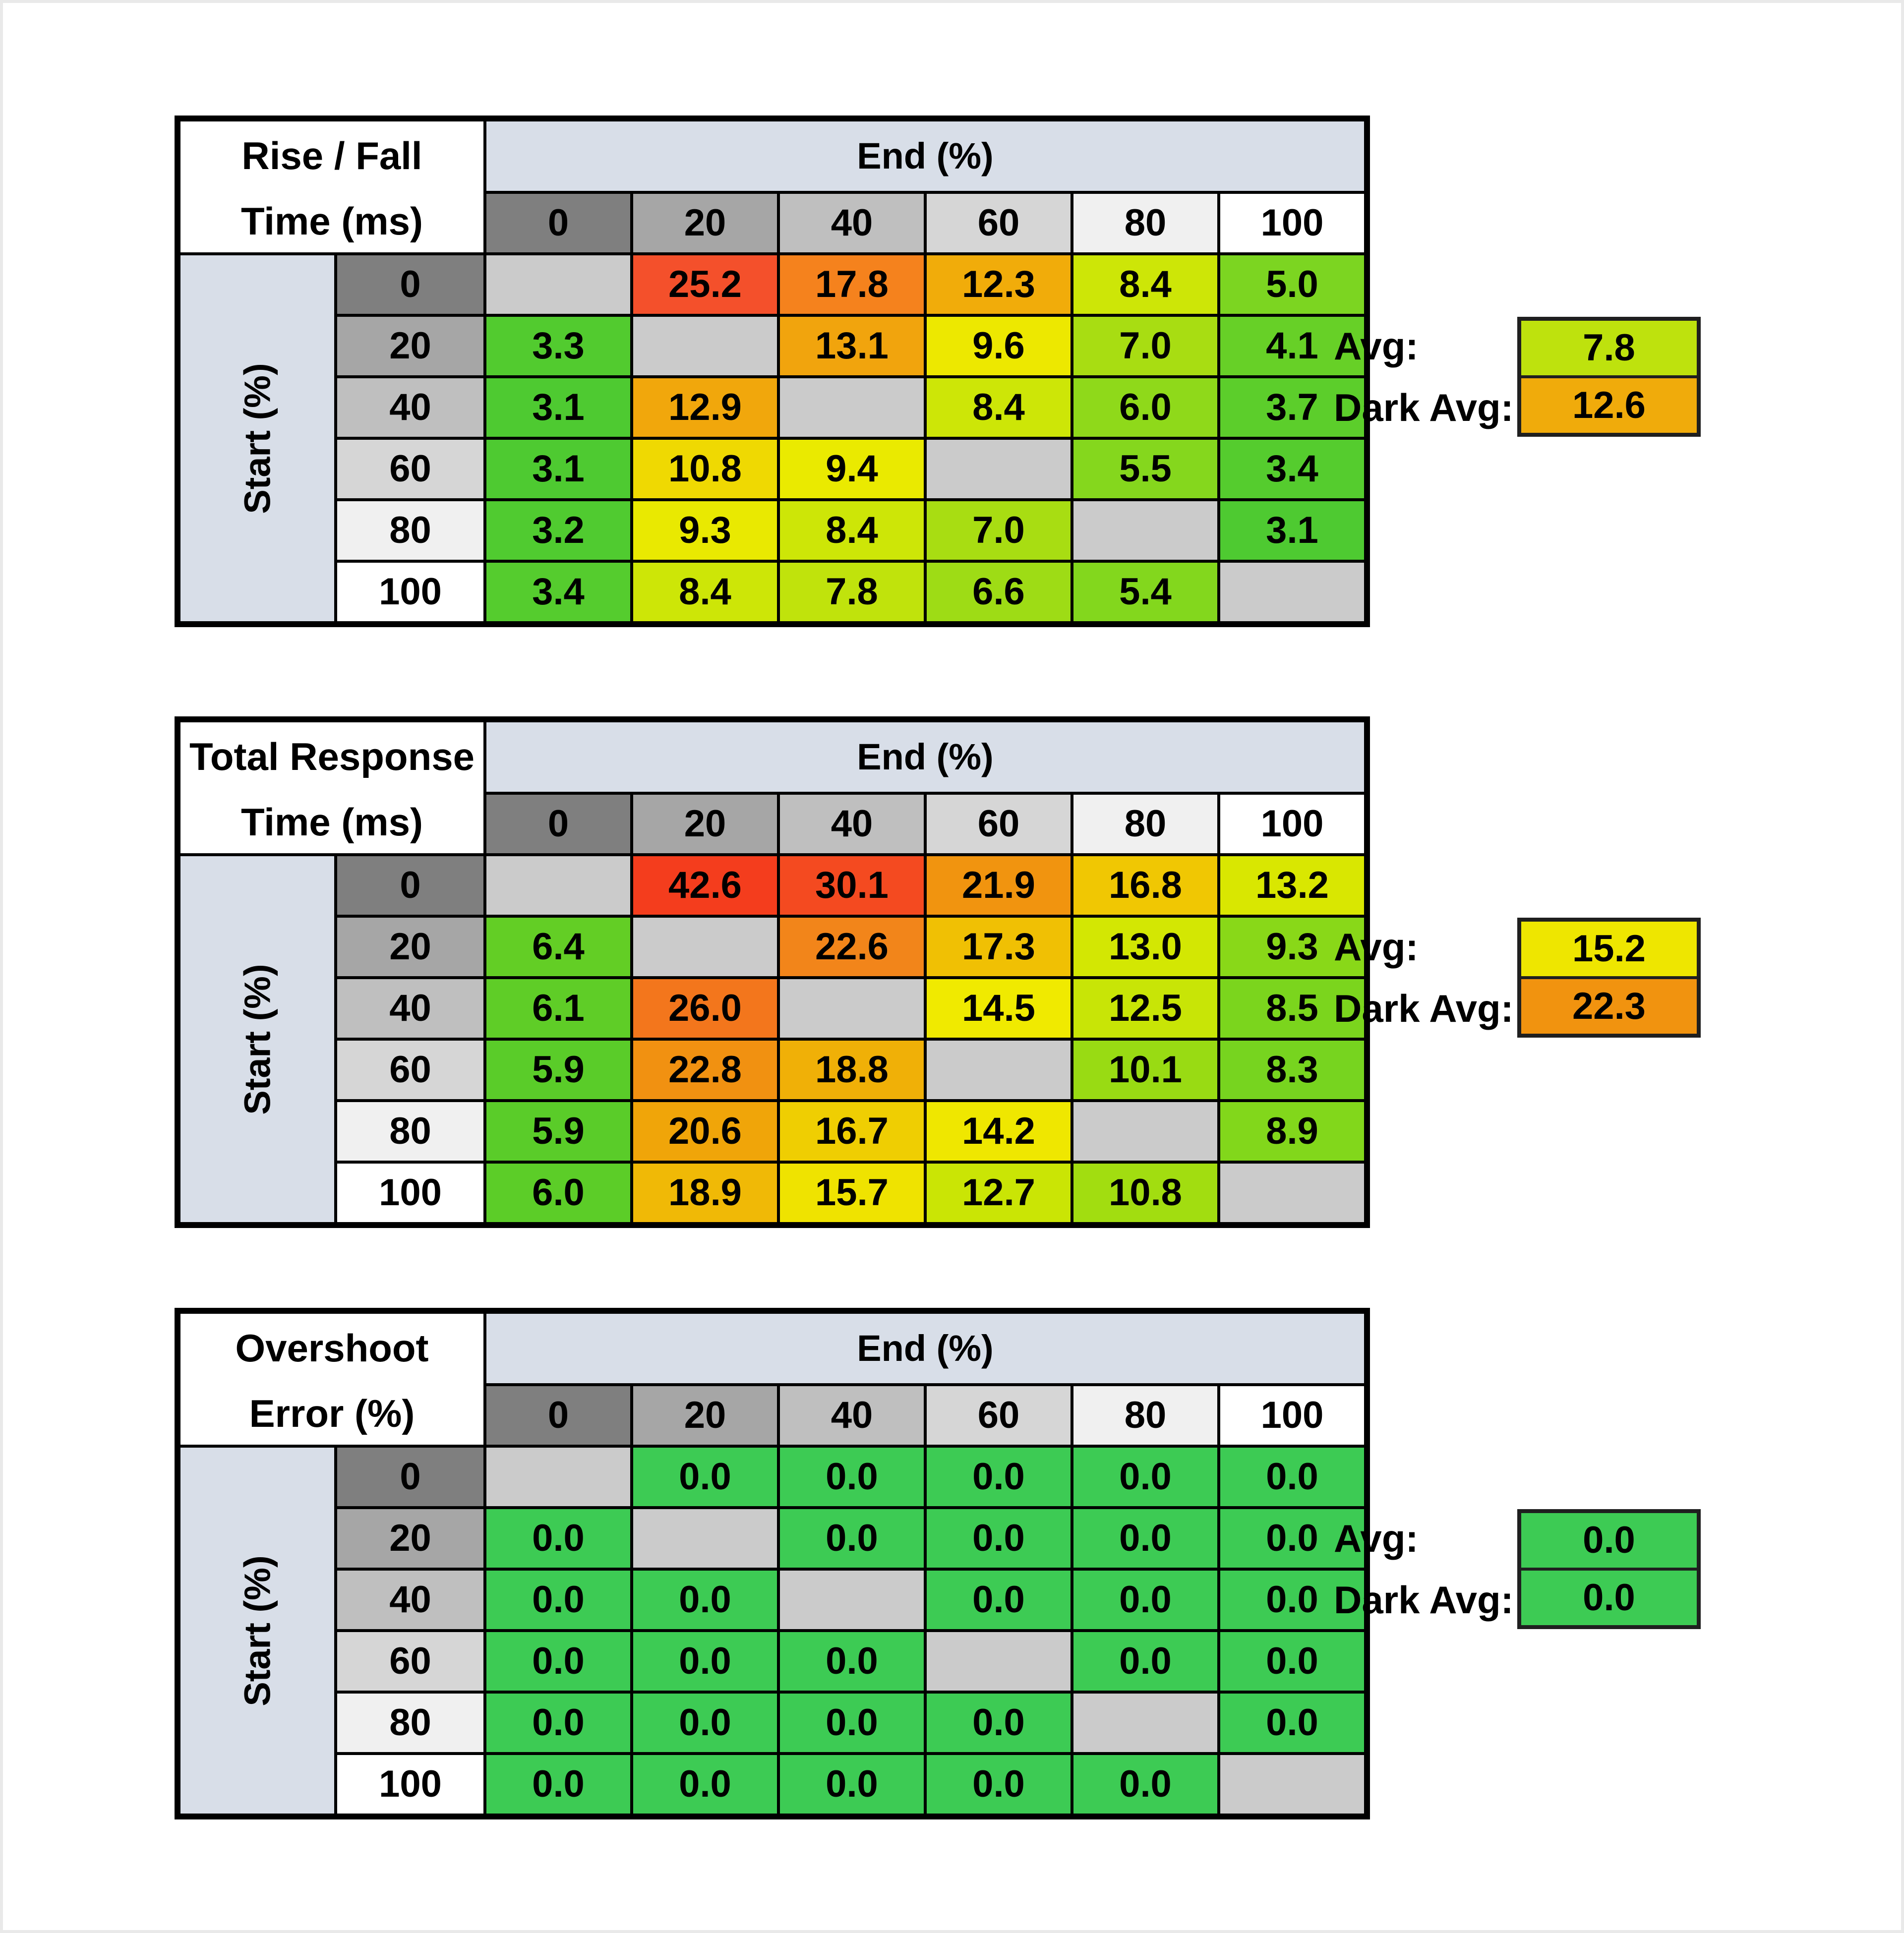 The image size is (1904, 1933). I want to click on heatmap-cell: 3.3, so click(558, 346).